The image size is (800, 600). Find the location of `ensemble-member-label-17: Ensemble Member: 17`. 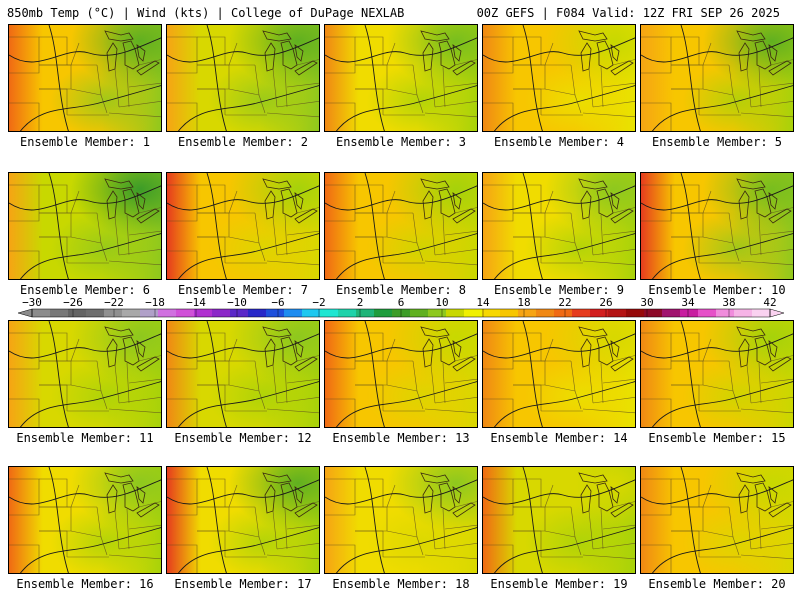

ensemble-member-label-17: Ensemble Member: 17 is located at coordinates (243, 584).